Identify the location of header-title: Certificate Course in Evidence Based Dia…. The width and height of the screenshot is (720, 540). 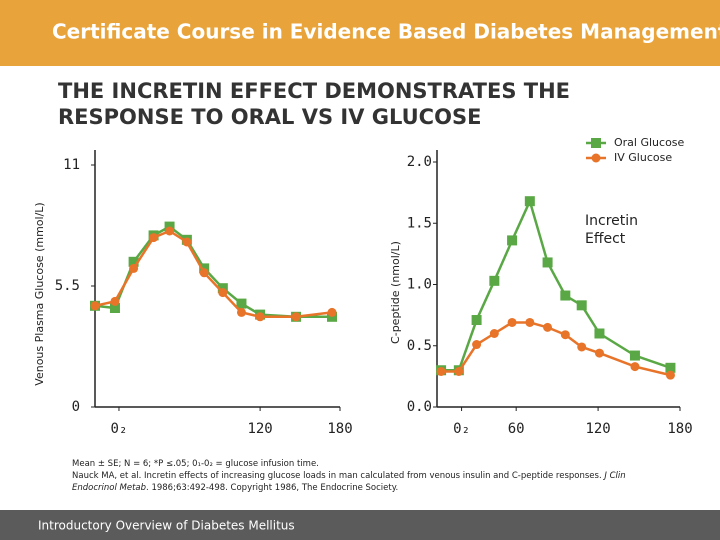
(386, 32).